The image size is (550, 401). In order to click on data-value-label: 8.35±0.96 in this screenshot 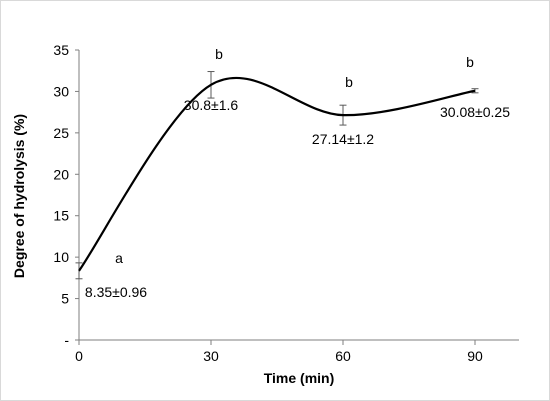, I will do `click(116, 292)`.